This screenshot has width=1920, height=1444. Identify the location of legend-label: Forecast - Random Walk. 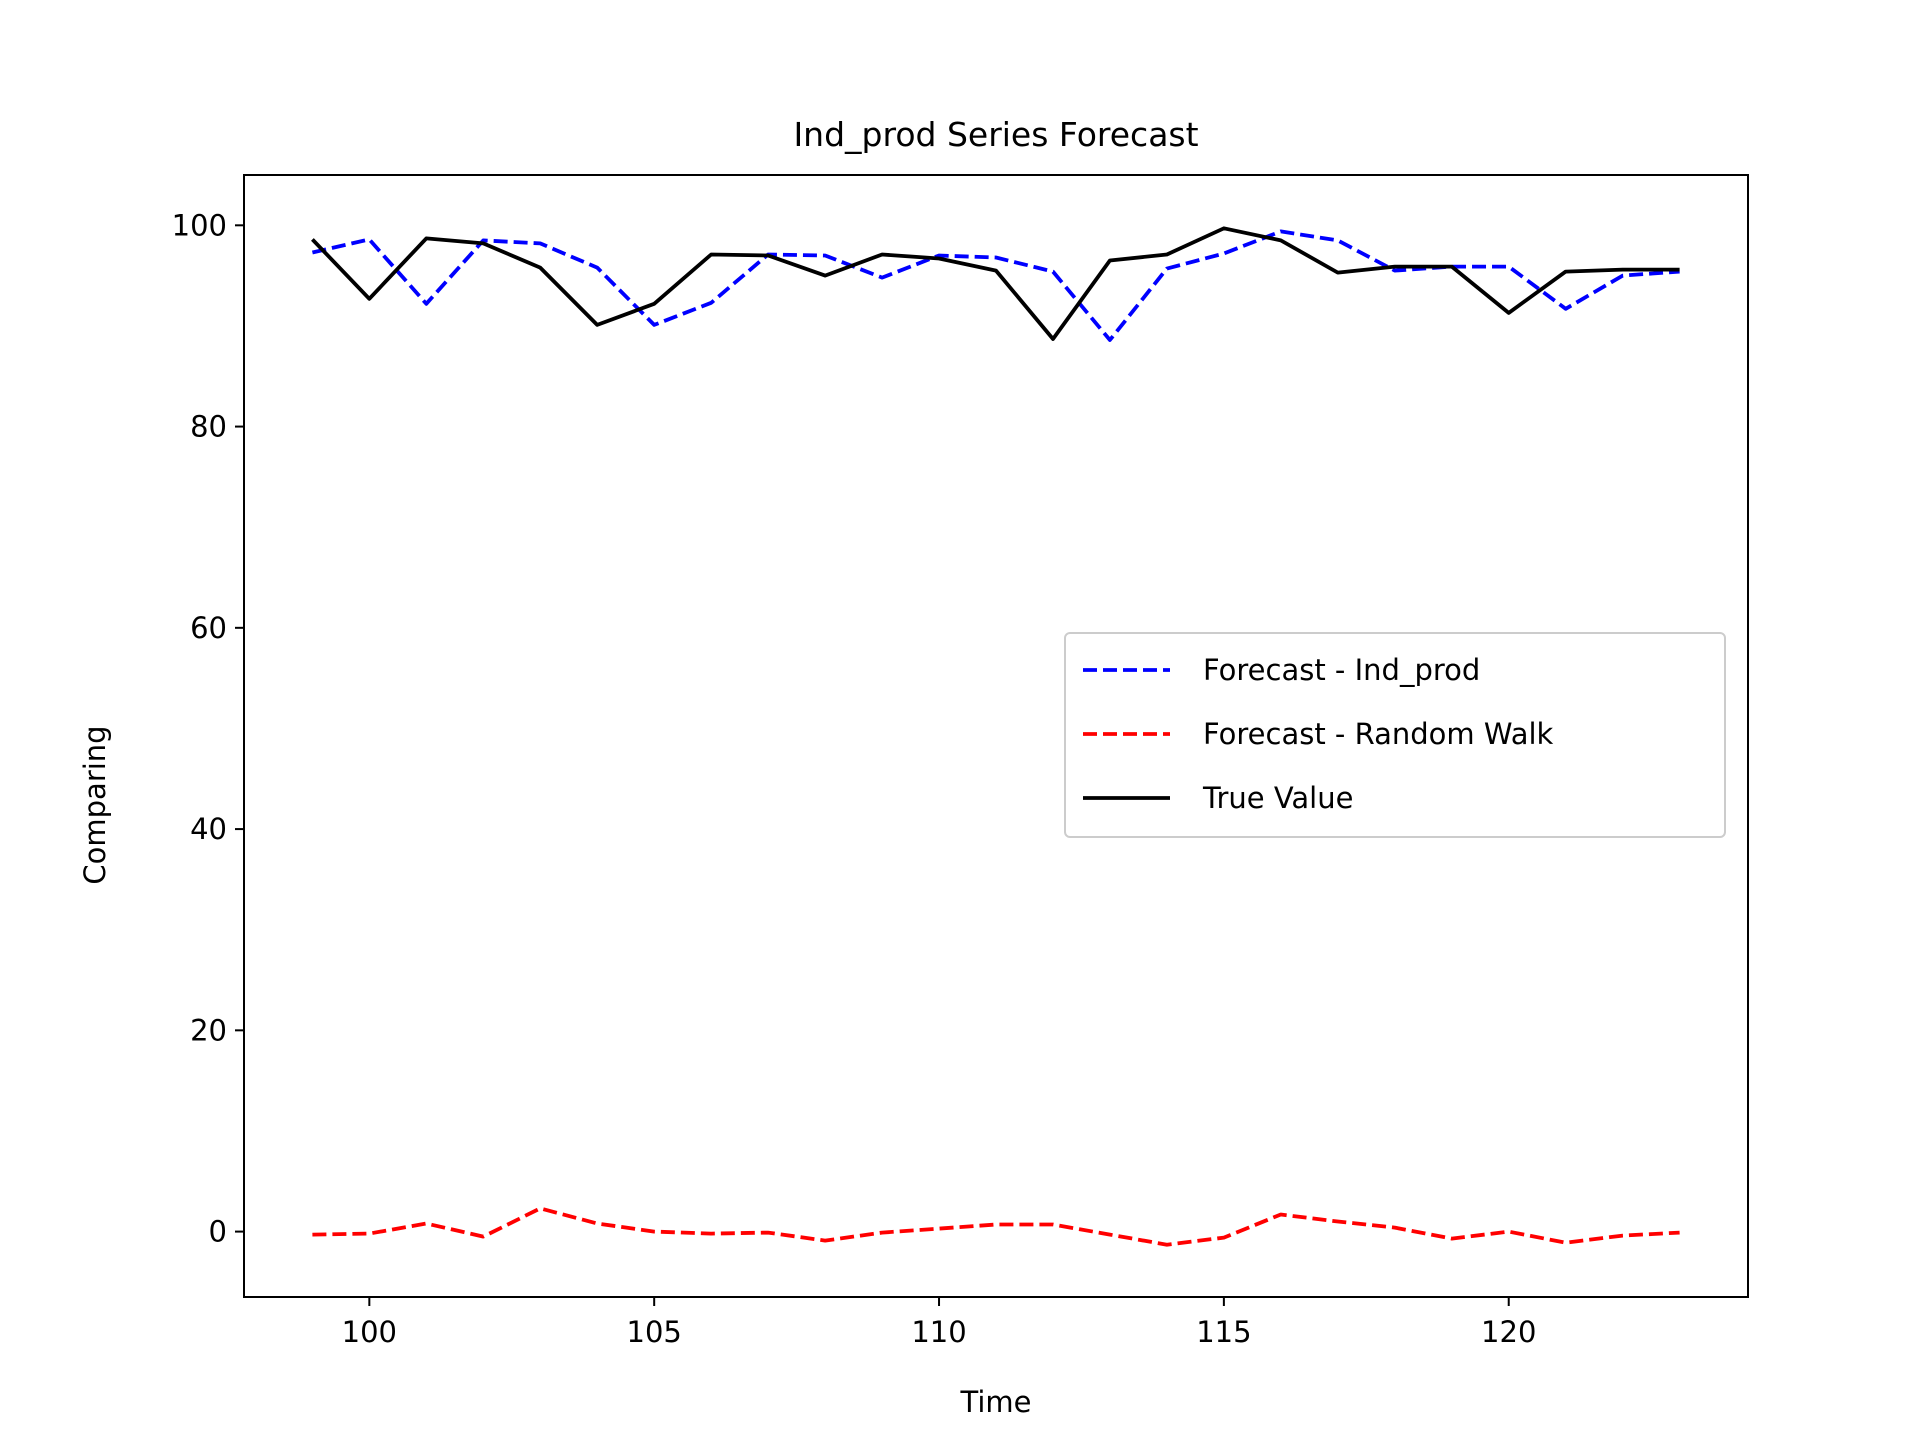
(1378, 734).